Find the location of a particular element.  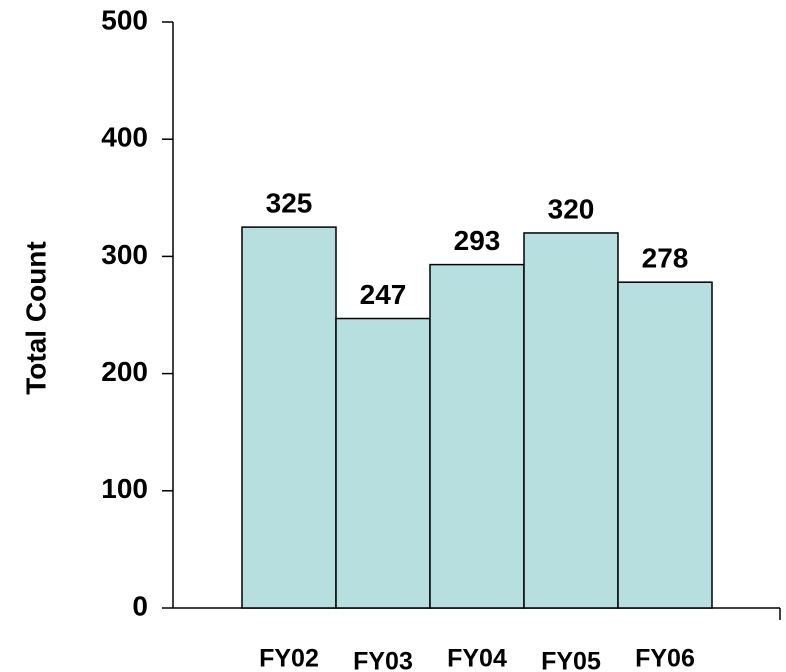

x-tick-label: FY02 is located at coordinates (289, 658).